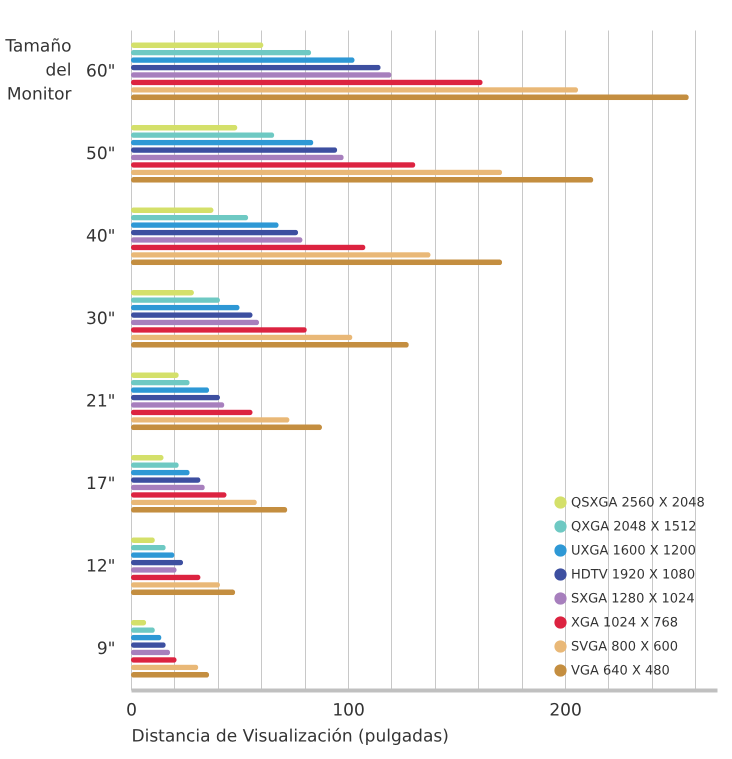  Describe the element at coordinates (638, 503) in the screenshot. I see `legend-label: QSXGA 2560 X 2048` at that location.